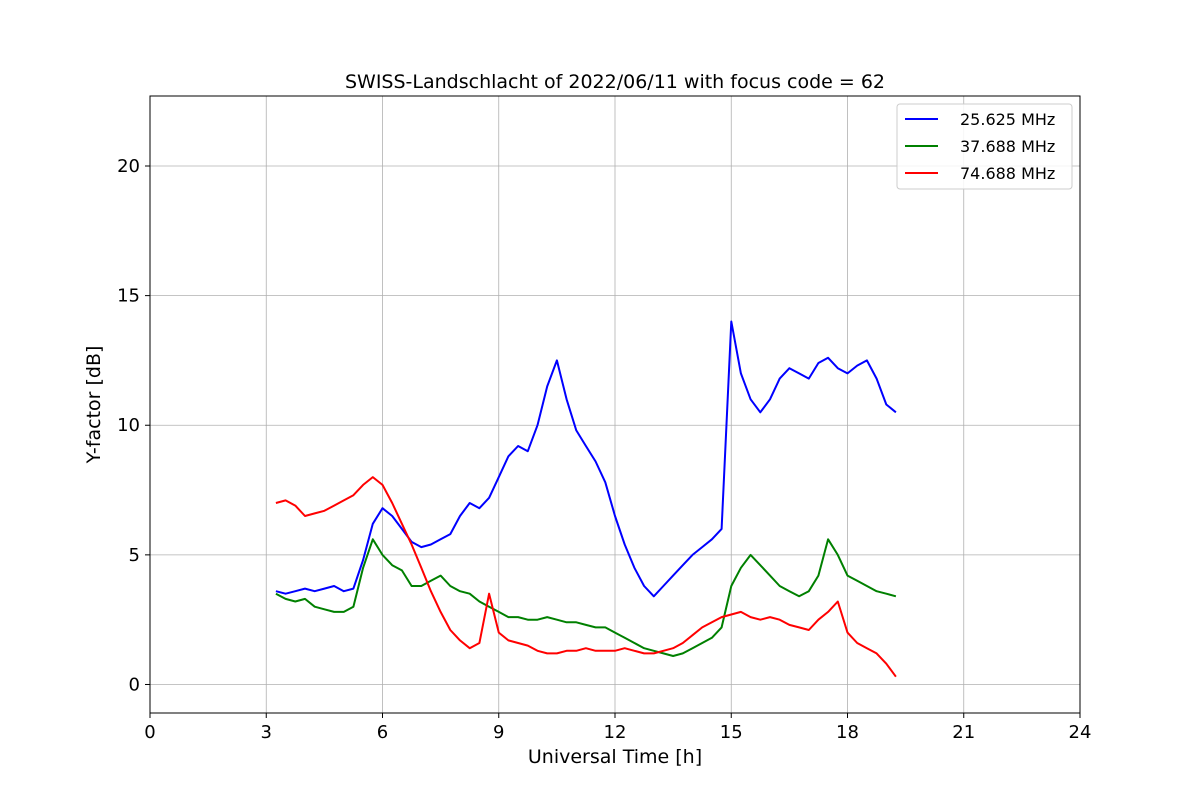 The height and width of the screenshot is (800, 1200). Describe the element at coordinates (963, 732) in the screenshot. I see `x-tick-label: 21` at that location.